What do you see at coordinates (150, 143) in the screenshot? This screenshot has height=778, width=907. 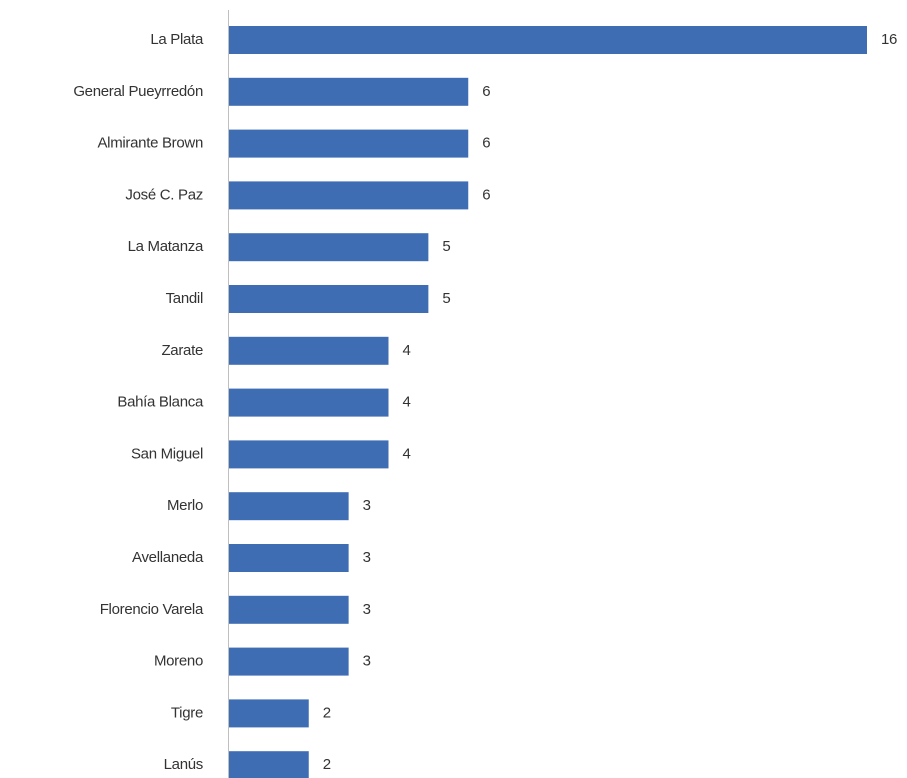 I see `category-label: Almirante Brown` at bounding box center [150, 143].